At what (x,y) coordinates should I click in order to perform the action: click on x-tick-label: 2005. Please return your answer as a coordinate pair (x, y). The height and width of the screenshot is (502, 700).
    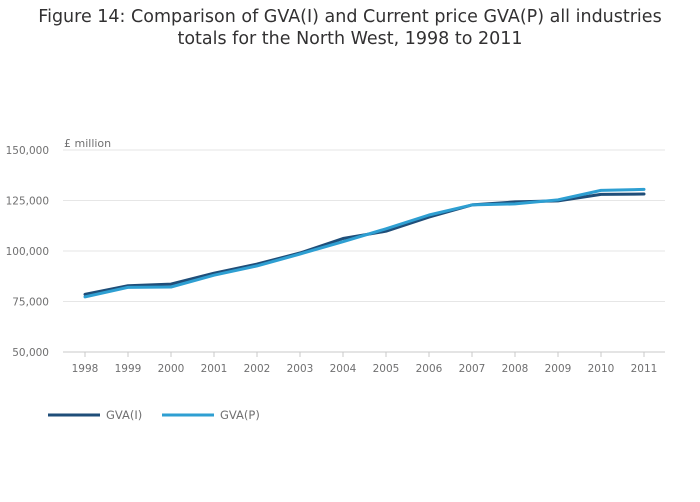
    Looking at the image, I should click on (386, 369).